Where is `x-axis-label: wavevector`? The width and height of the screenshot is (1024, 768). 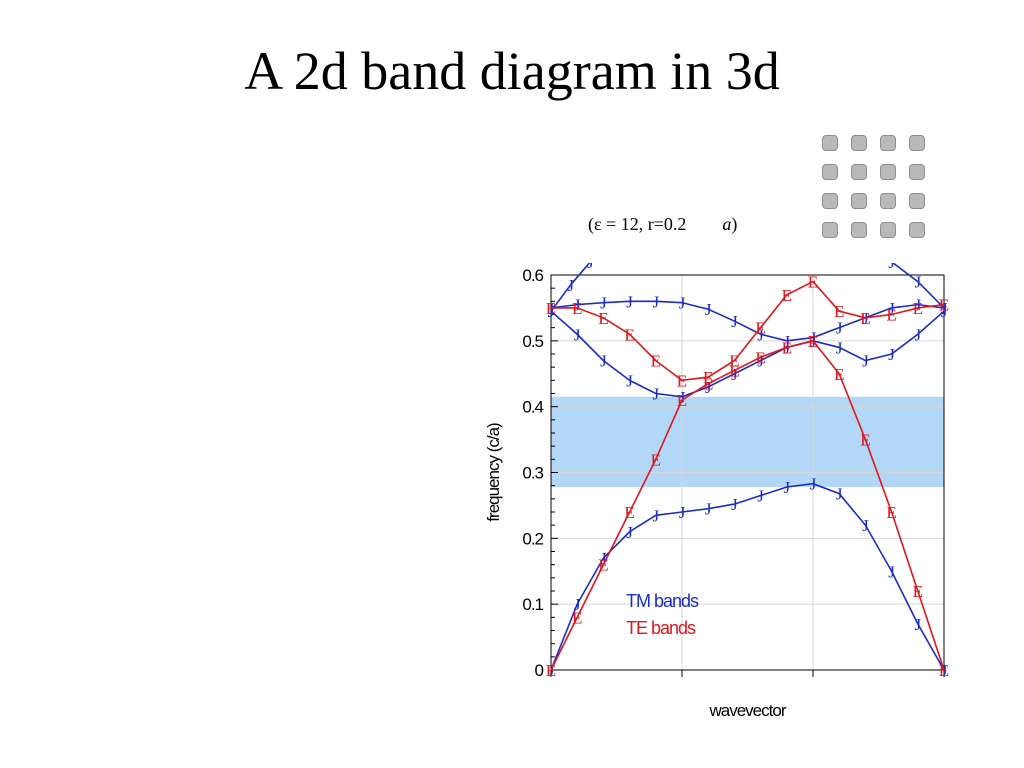 x-axis-label: wavevector is located at coordinates (748, 710).